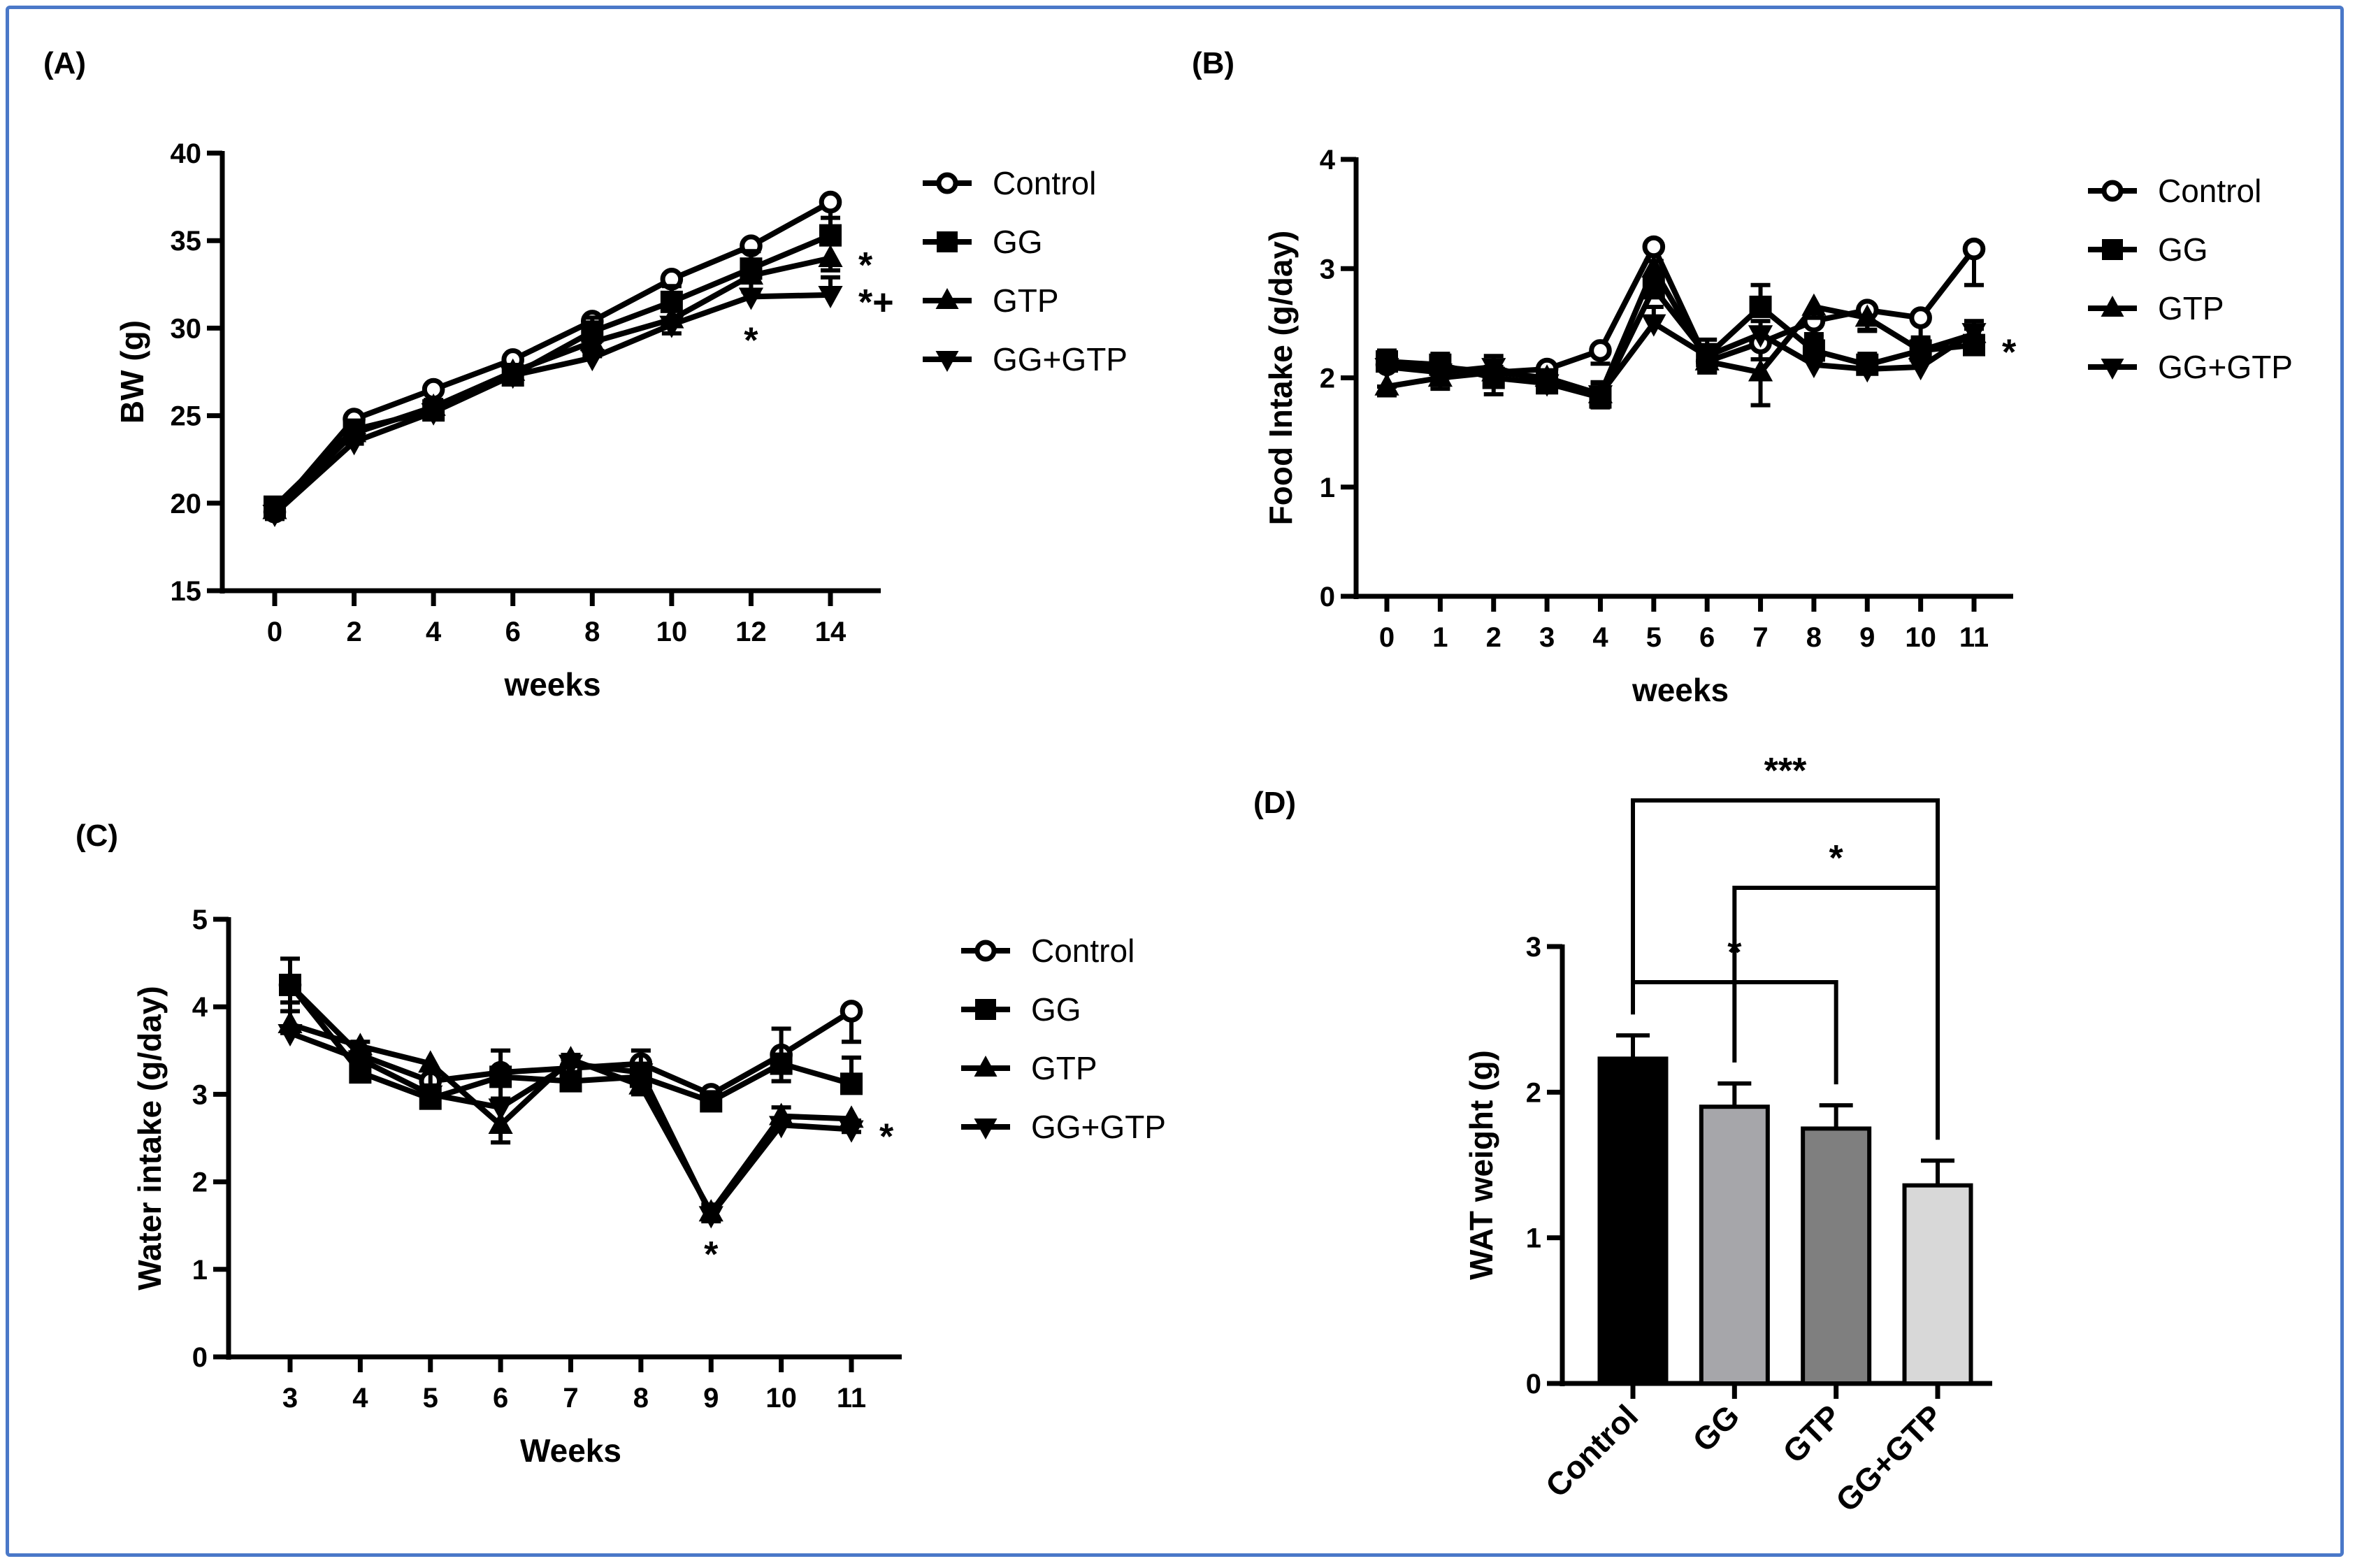 The height and width of the screenshot is (1568, 2355). I want to click on y-tick-label: 35, so click(186, 241).